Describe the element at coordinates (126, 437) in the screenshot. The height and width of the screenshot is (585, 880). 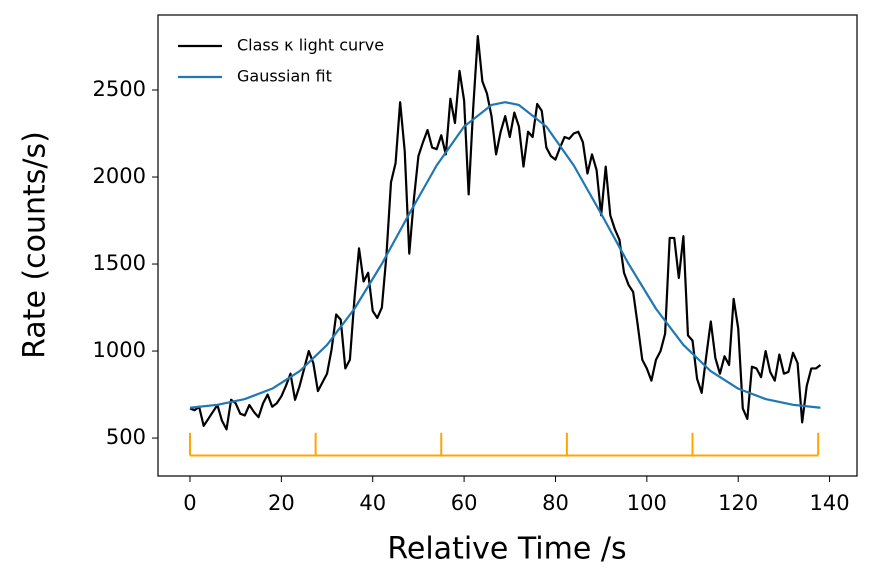
I see `y-tick-label: 500` at that location.